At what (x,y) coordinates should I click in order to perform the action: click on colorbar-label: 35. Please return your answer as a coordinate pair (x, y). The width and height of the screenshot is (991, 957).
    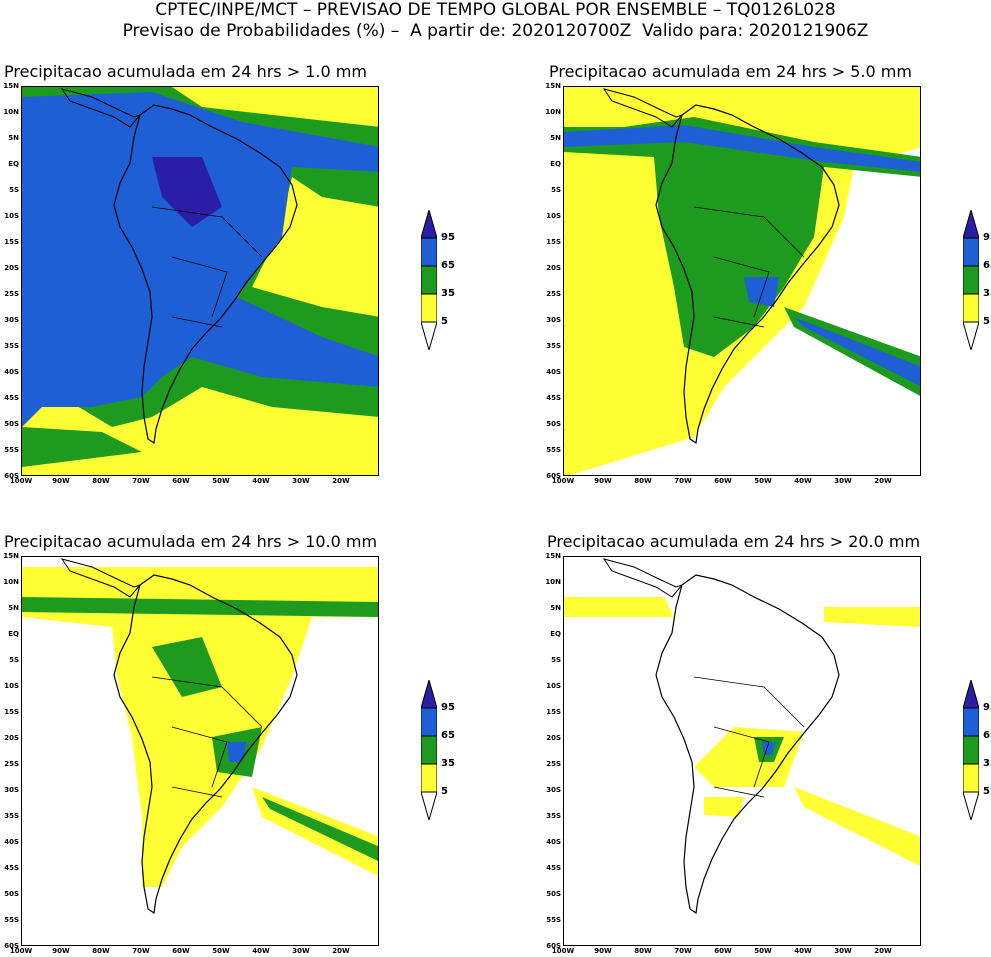
    Looking at the image, I should click on (987, 763).